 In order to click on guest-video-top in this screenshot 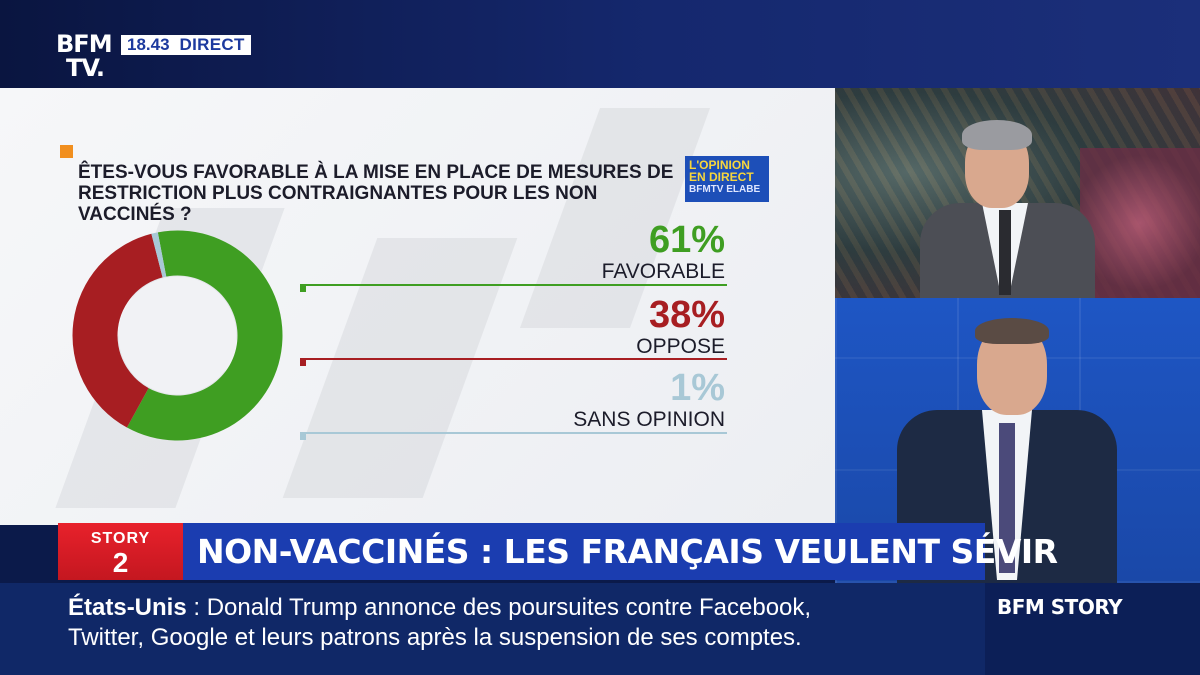, I will do `click(1017, 193)`.